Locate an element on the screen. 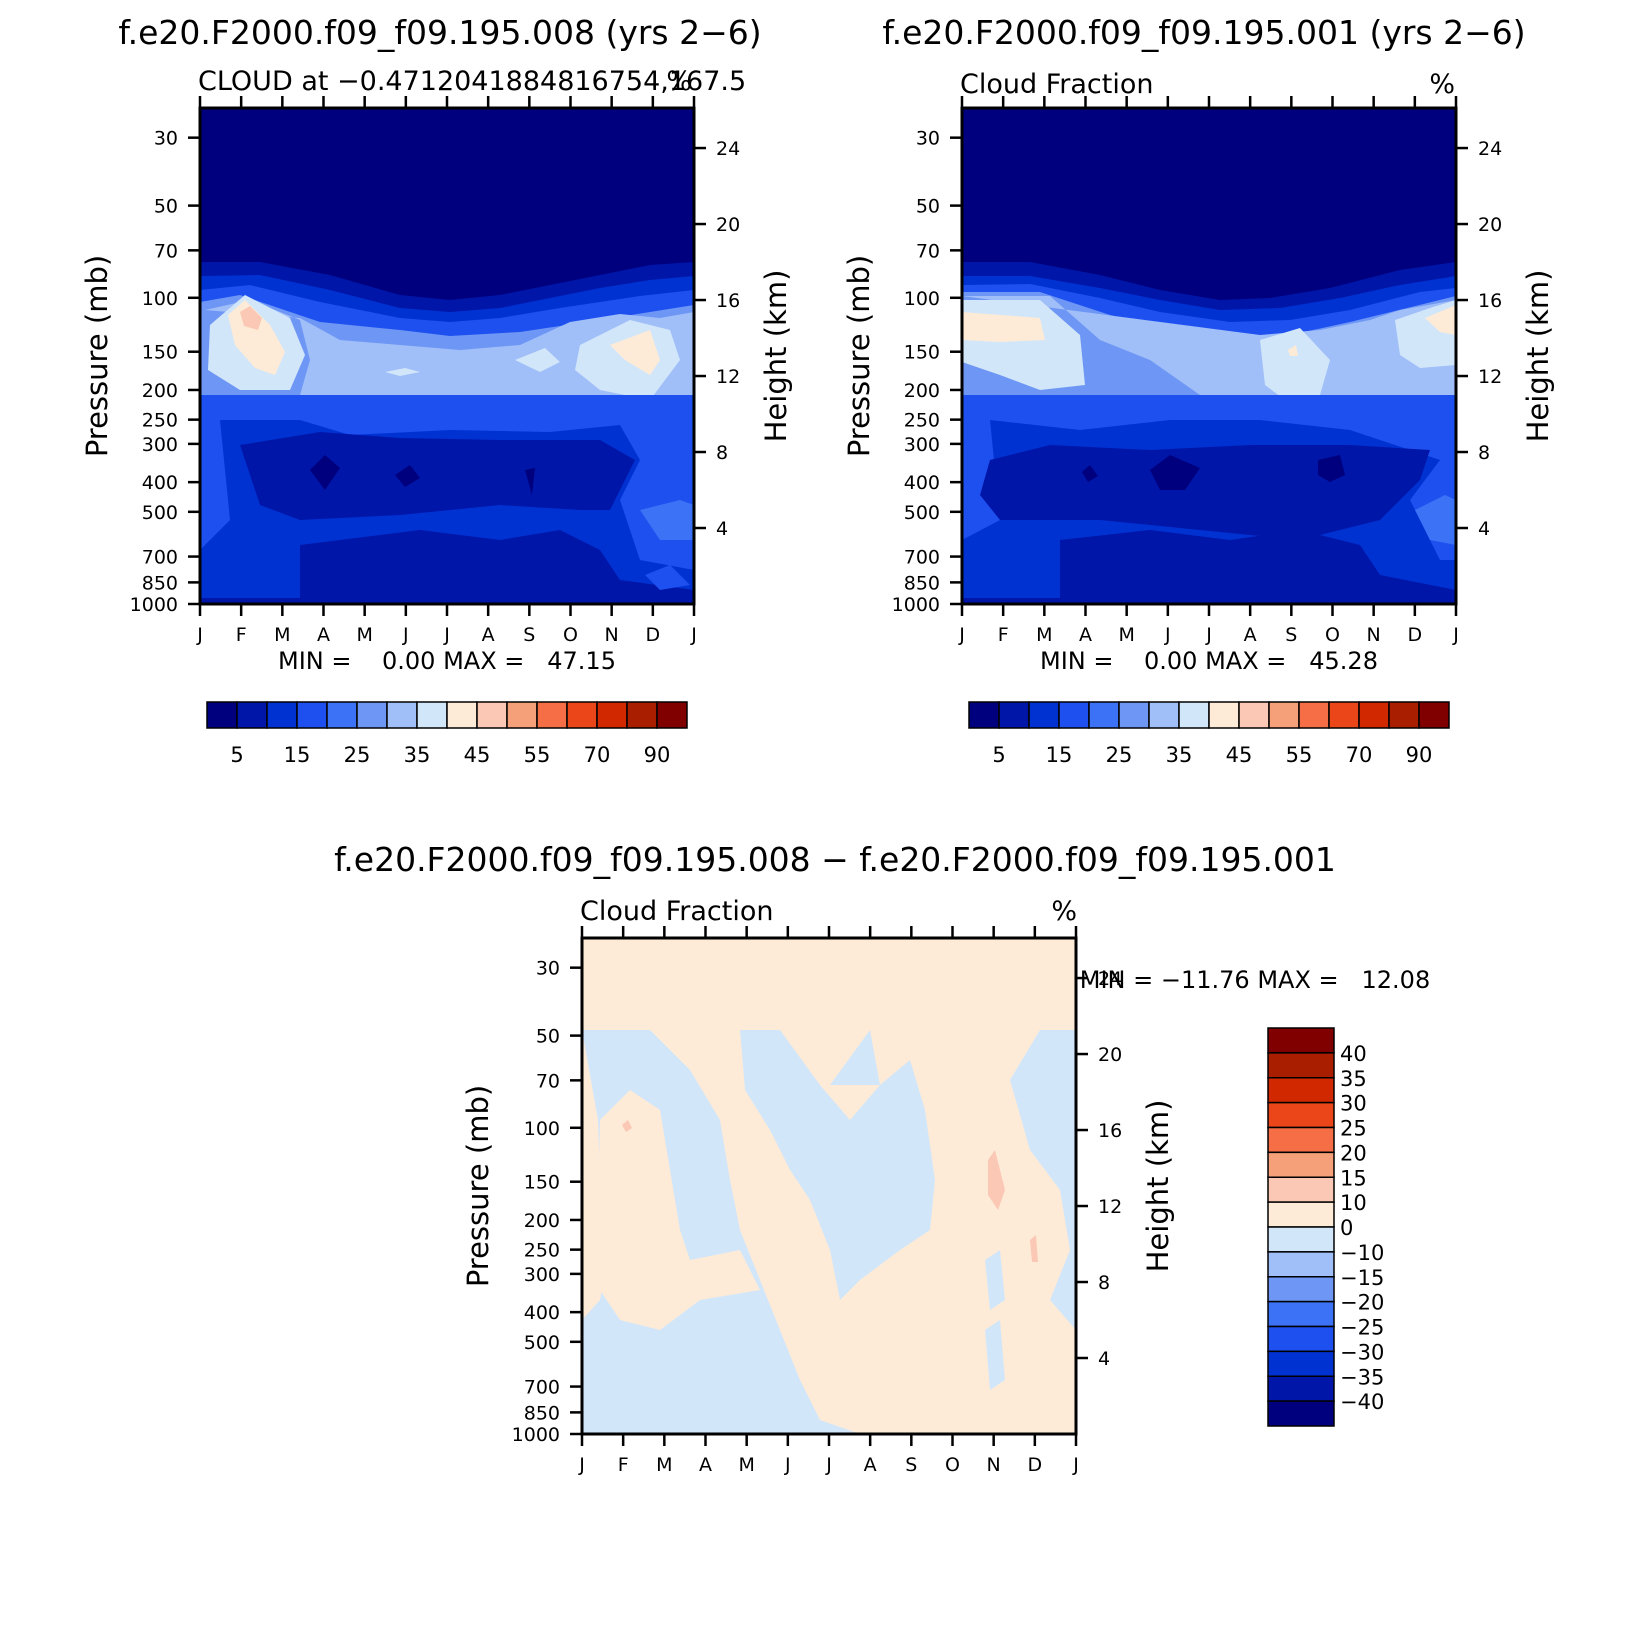 The width and height of the screenshot is (1652, 1652). panel3-ytick-label: 70 is located at coordinates (548, 1081).